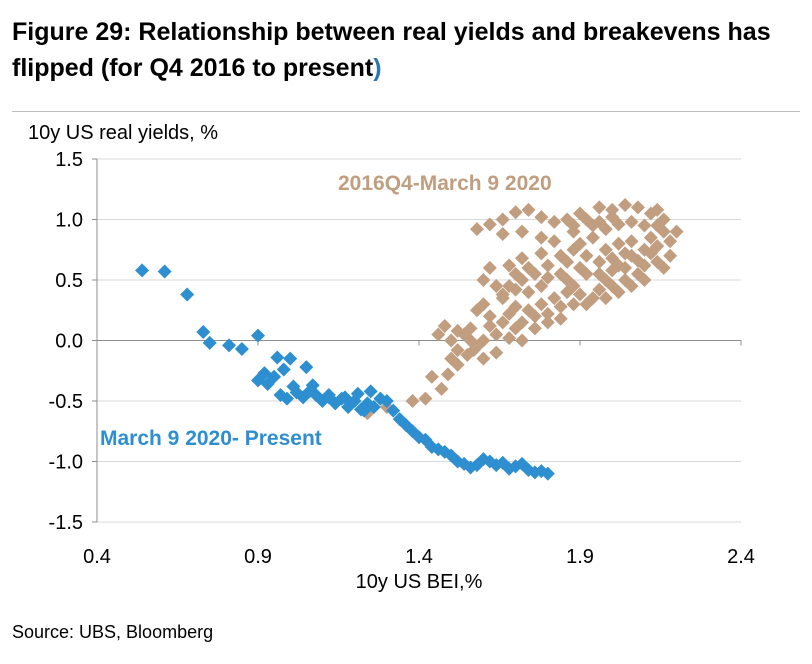 This screenshot has height=664, width=812. What do you see at coordinates (69, 281) in the screenshot?
I see `y-tick-label: 0.5` at bounding box center [69, 281].